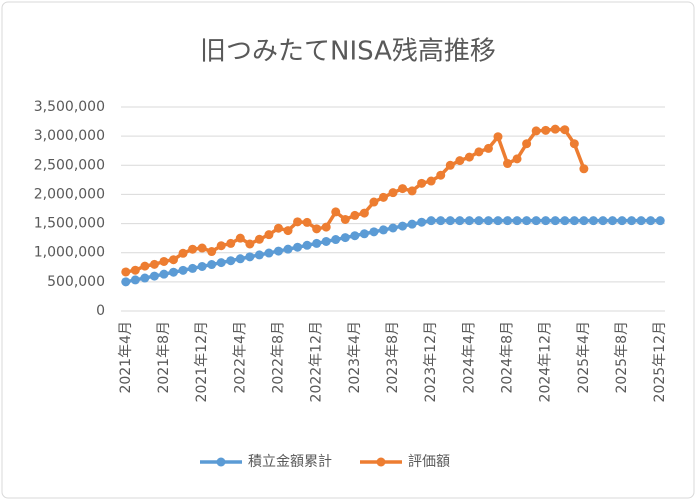  What do you see at coordinates (355, 357) in the screenshot?
I see `x-tick-label: 2023年4月` at bounding box center [355, 357].